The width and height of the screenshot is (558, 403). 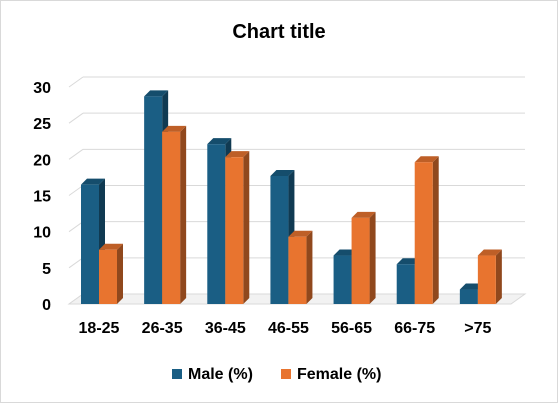 I want to click on legend-item: Female (%), so click(x=331, y=374).